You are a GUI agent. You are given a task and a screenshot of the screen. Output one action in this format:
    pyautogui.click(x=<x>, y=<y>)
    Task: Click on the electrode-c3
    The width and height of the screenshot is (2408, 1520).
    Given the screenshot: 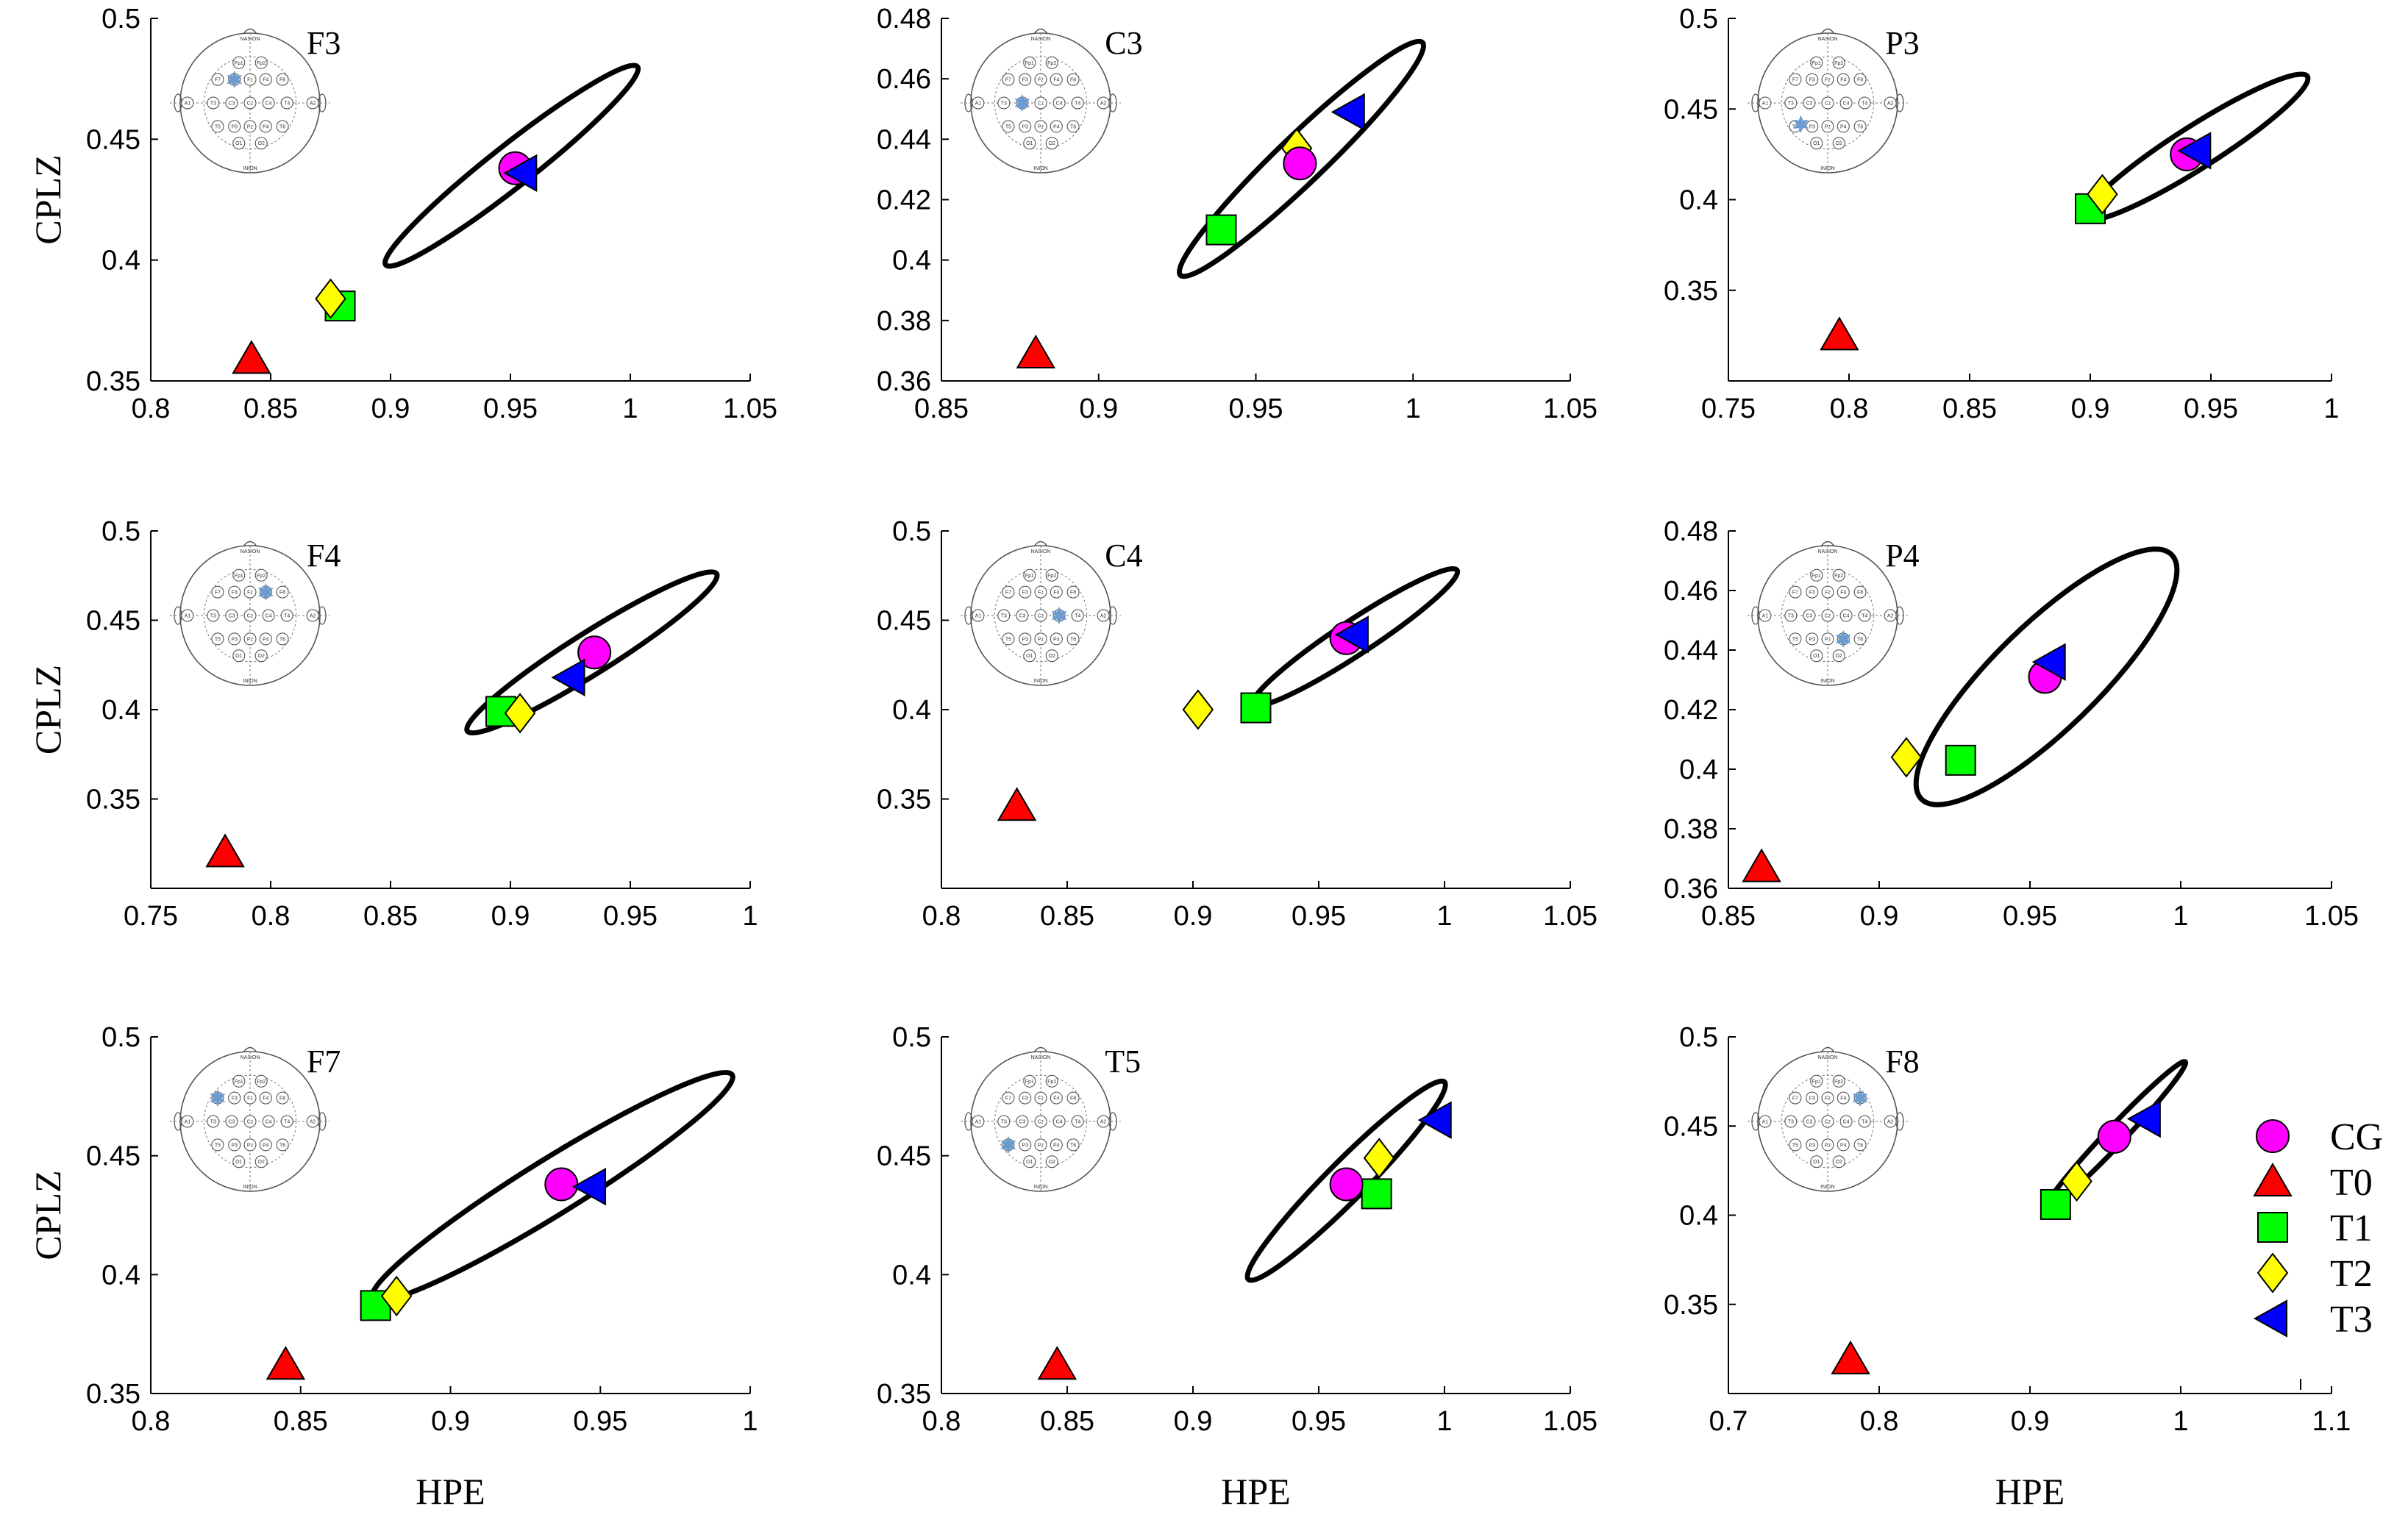 What is the action you would take?
    pyautogui.click(x=1809, y=103)
    